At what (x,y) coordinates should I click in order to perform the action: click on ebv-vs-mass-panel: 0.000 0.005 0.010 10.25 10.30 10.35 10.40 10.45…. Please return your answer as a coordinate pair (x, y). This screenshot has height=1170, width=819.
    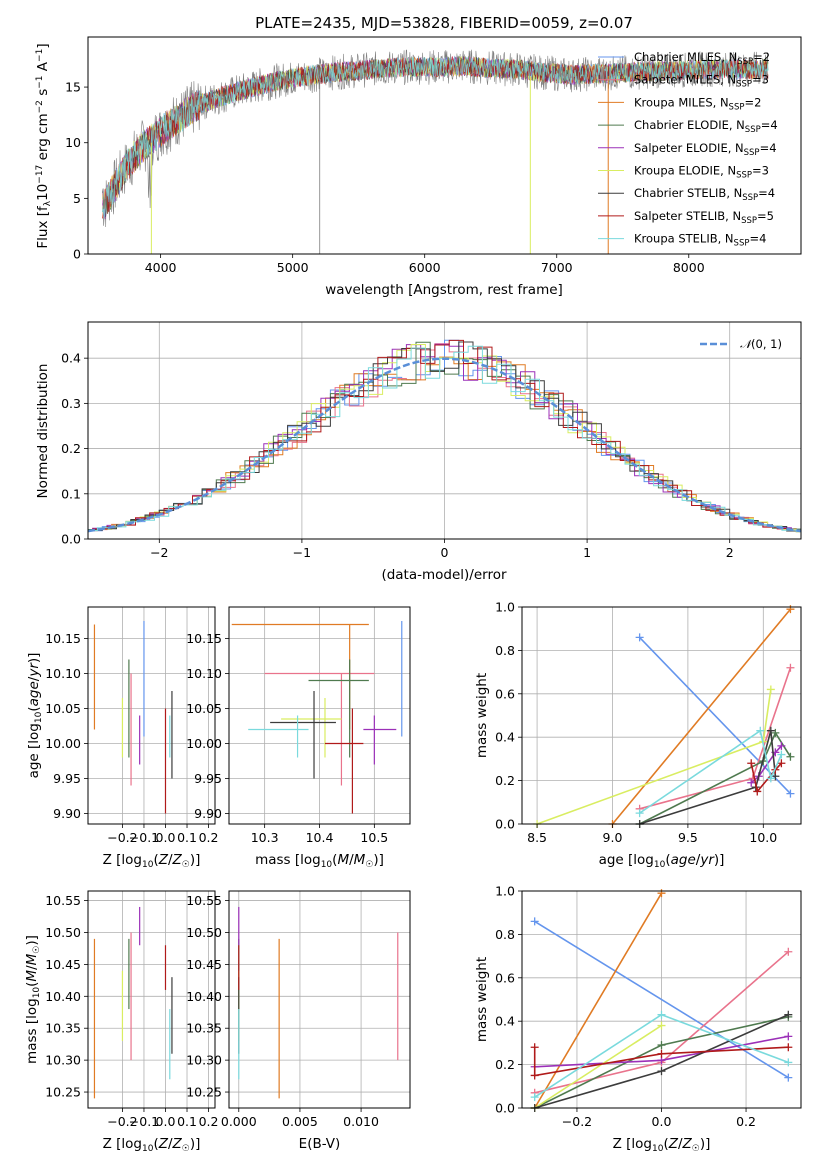
    Looking at the image, I should click on (298, 1021).